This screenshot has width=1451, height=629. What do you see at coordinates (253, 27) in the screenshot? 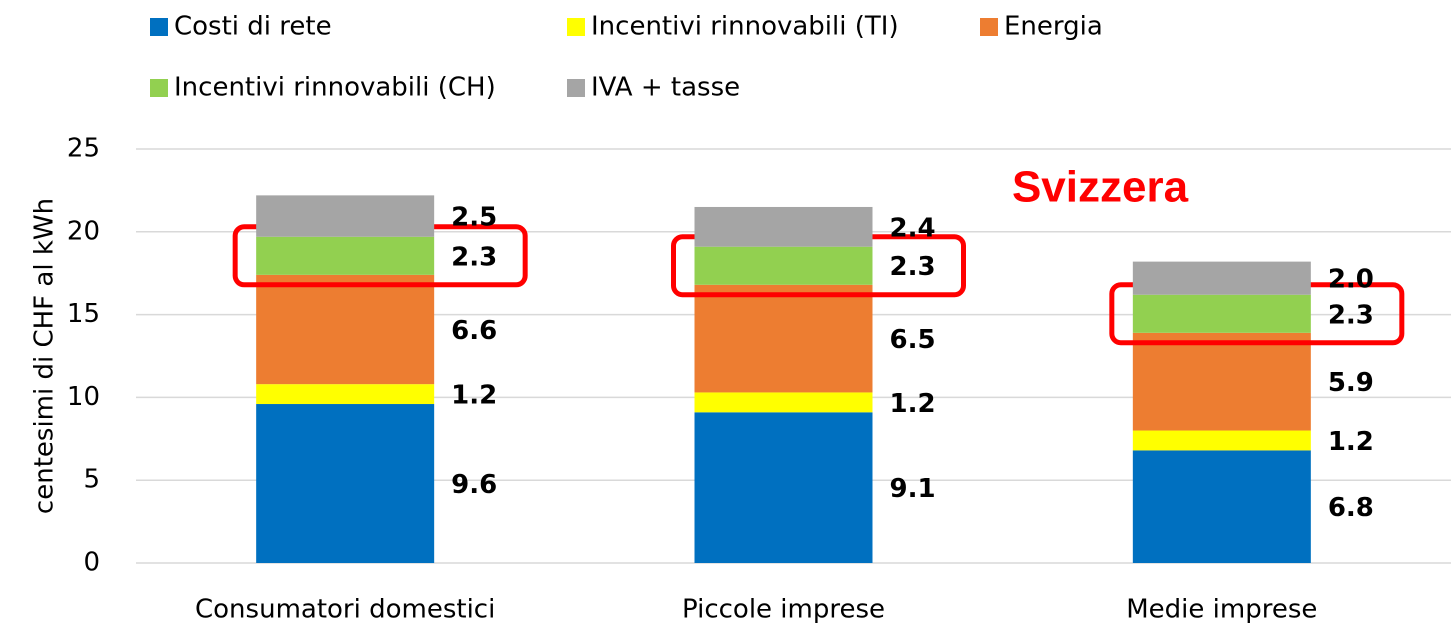
I see `legend-label: Costi di rete` at bounding box center [253, 27].